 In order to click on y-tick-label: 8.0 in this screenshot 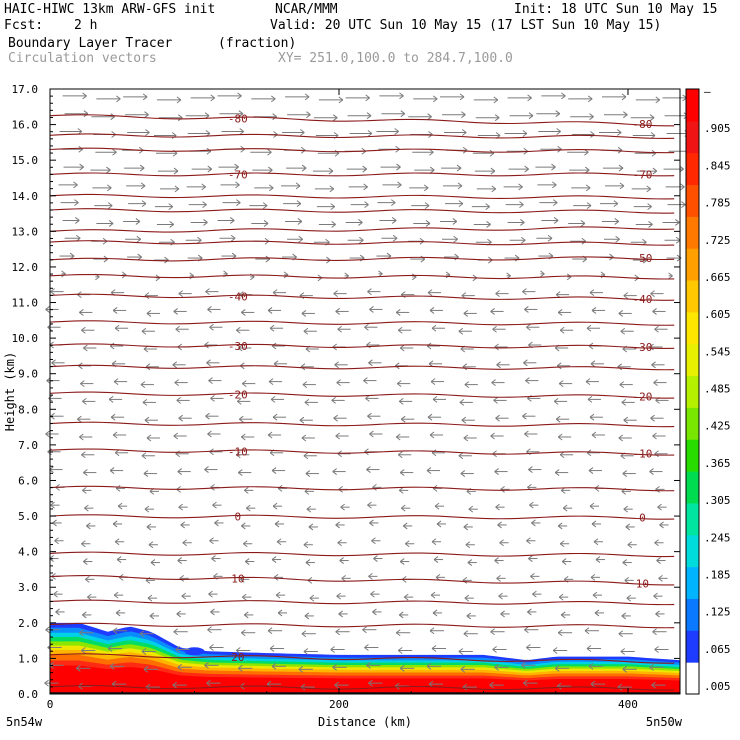, I will do `click(28, 409)`.